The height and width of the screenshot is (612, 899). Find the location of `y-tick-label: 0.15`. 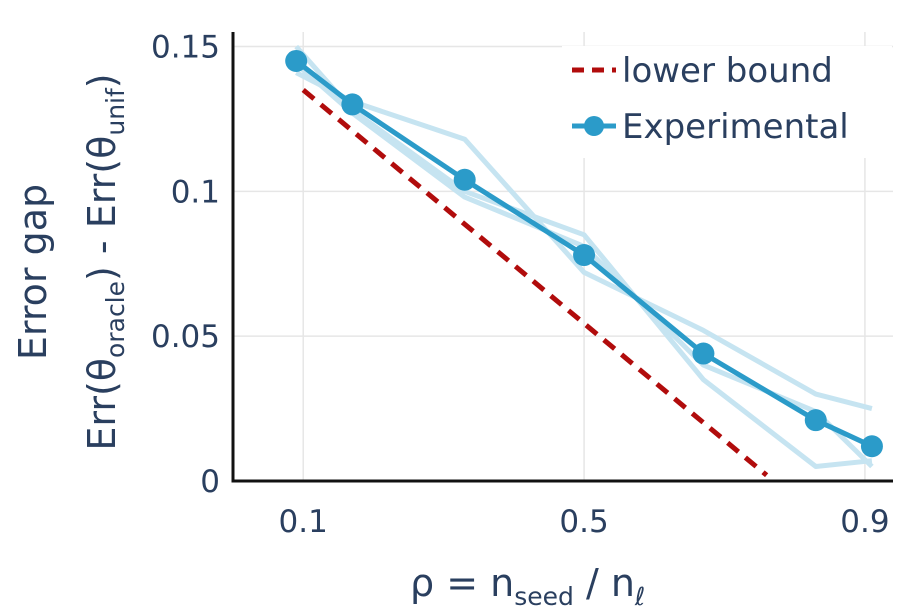

y-tick-label: 0.15 is located at coordinates (185, 47).